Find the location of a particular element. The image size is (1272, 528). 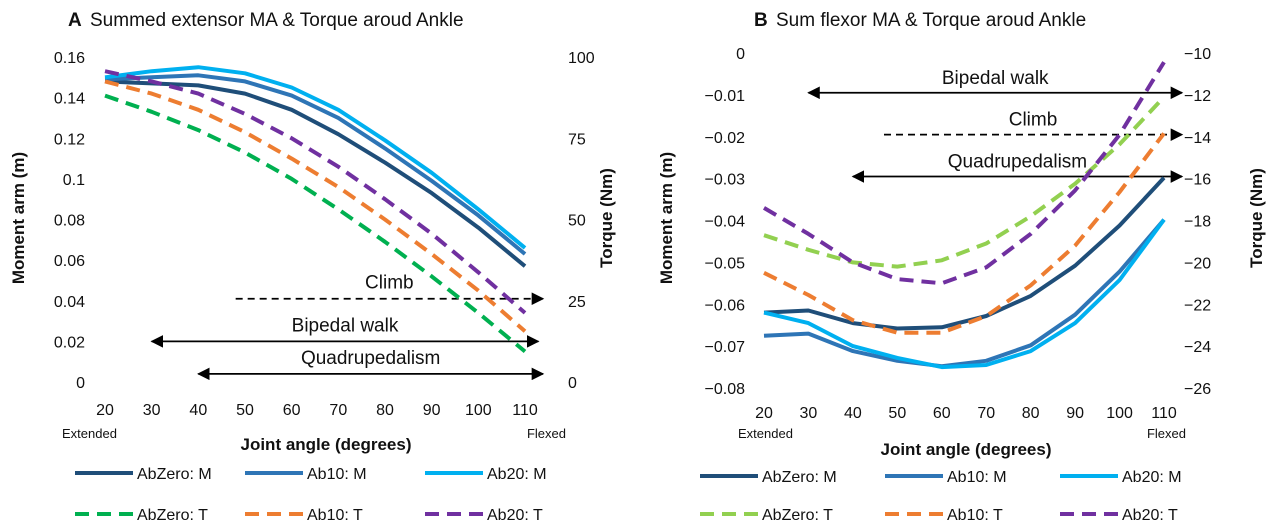

x-tick-label: 90 is located at coordinates (432, 410).